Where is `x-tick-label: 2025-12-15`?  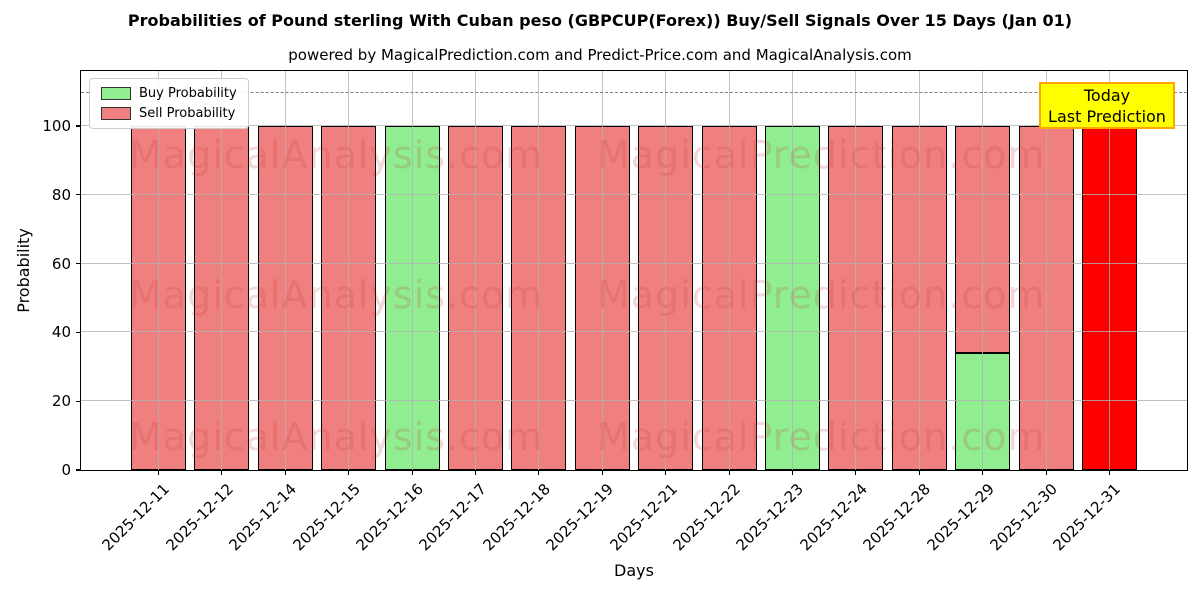
x-tick-label: 2025-12-15 is located at coordinates (326, 517).